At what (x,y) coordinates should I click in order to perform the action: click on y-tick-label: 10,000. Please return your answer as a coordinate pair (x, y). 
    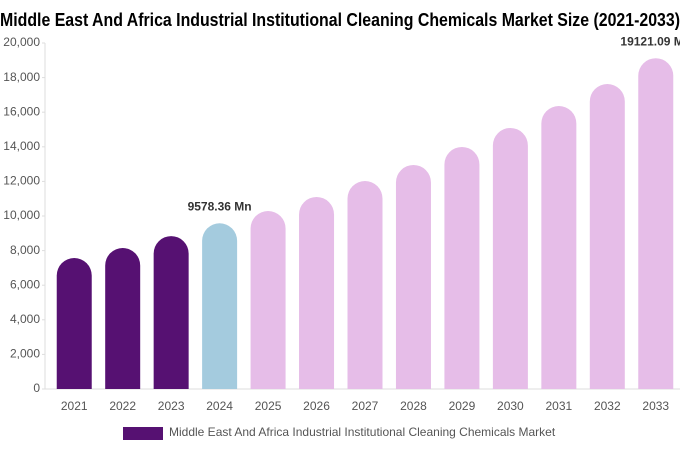
    Looking at the image, I should click on (21, 215).